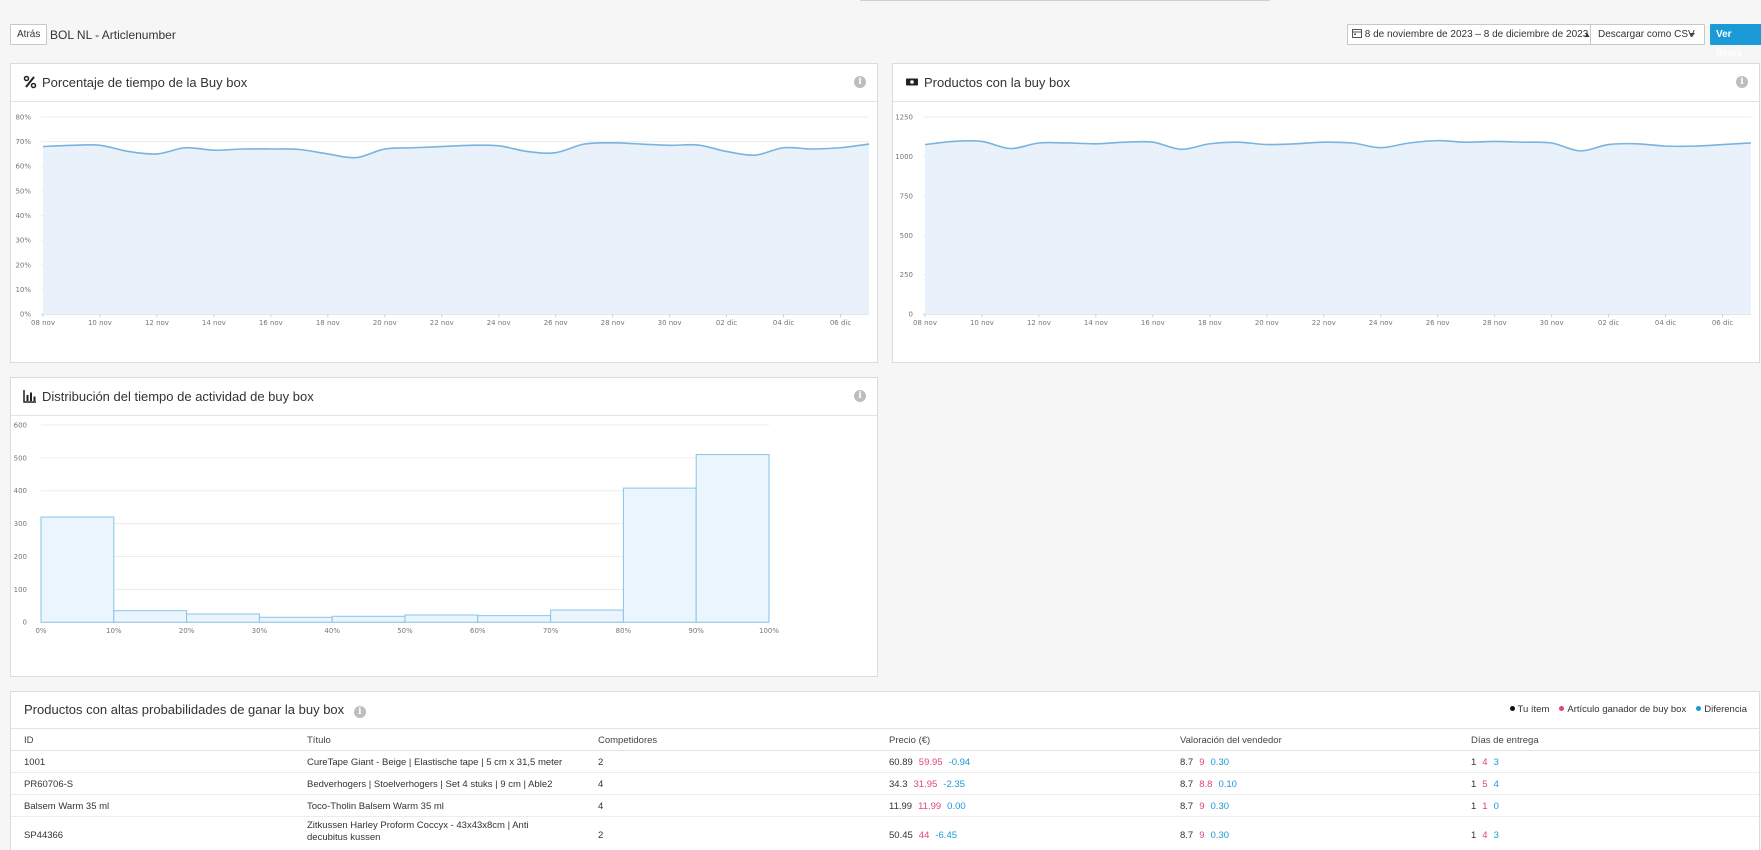 The height and width of the screenshot is (850, 1761). What do you see at coordinates (1065, 0) in the screenshot?
I see `top-divider` at bounding box center [1065, 0].